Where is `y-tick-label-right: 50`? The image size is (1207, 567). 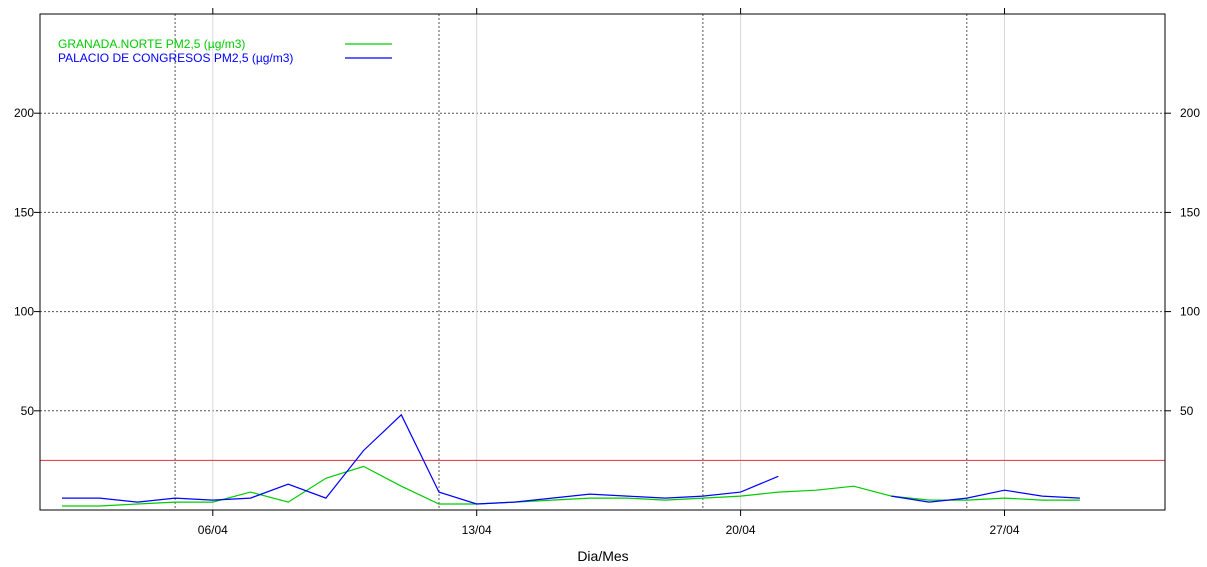
y-tick-label-right: 50 is located at coordinates (1187, 411).